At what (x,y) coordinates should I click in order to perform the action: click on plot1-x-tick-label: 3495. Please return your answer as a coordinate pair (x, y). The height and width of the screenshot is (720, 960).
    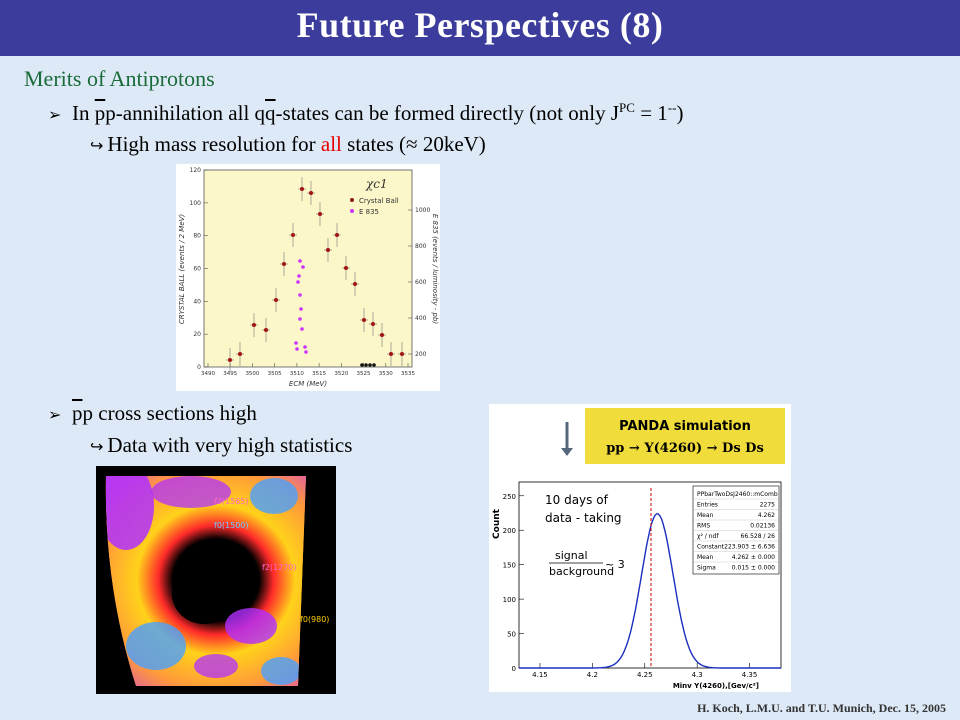
    Looking at the image, I should click on (230, 374).